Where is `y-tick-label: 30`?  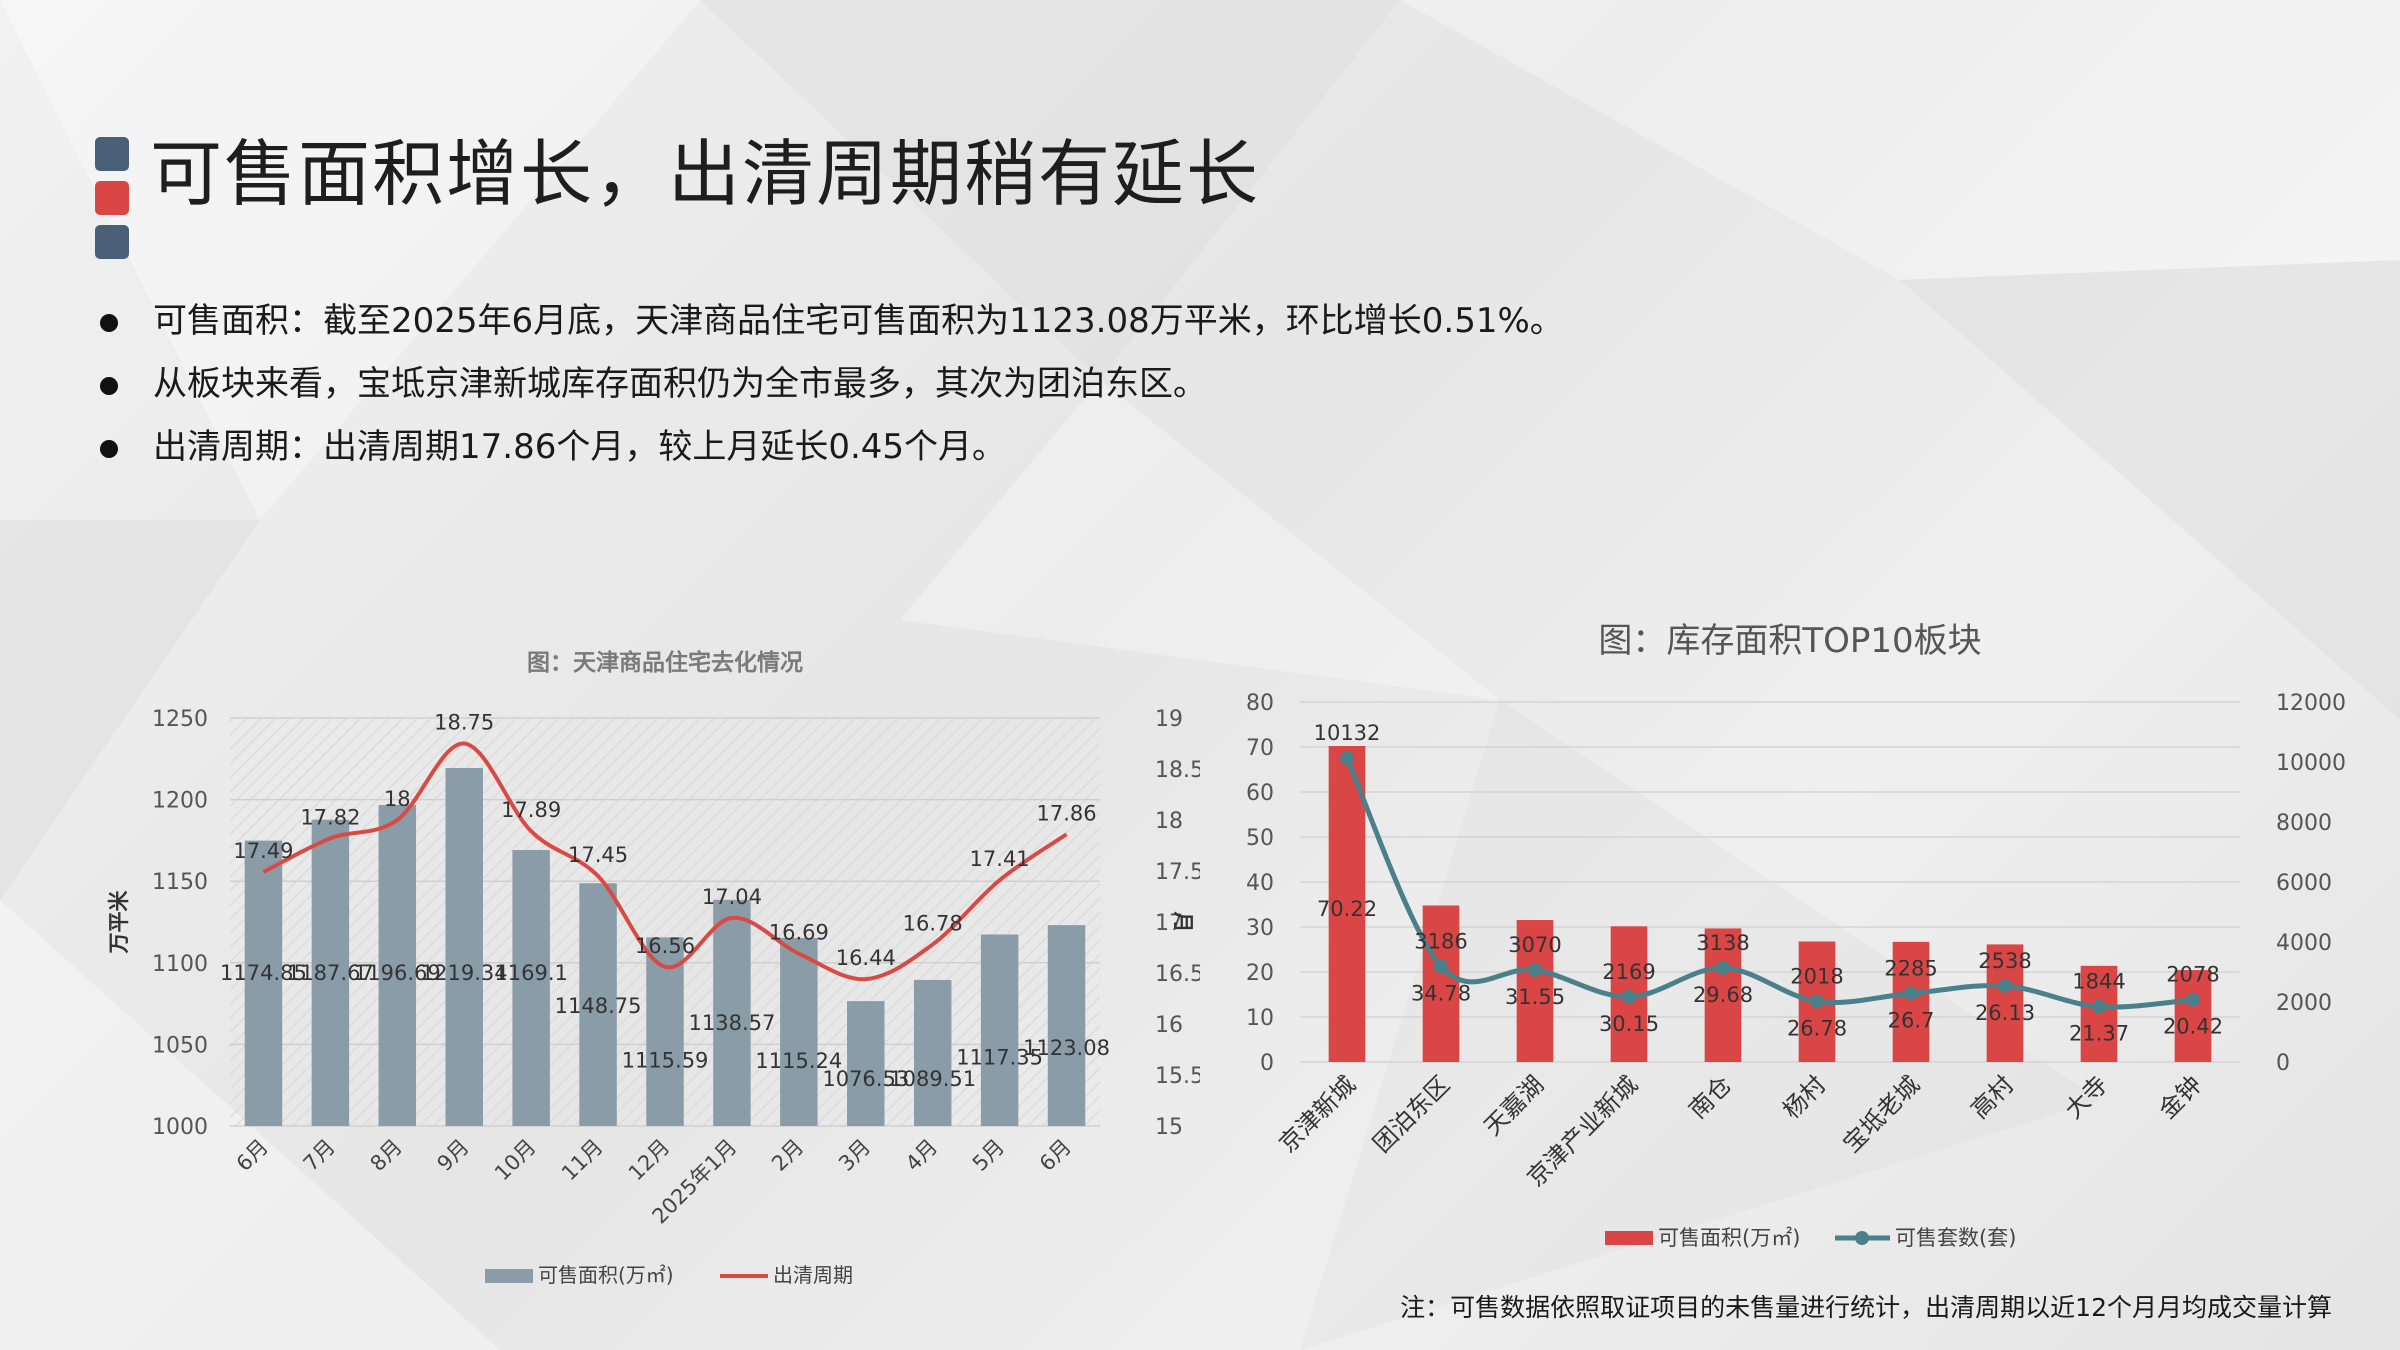 y-tick-label: 30 is located at coordinates (1260, 928).